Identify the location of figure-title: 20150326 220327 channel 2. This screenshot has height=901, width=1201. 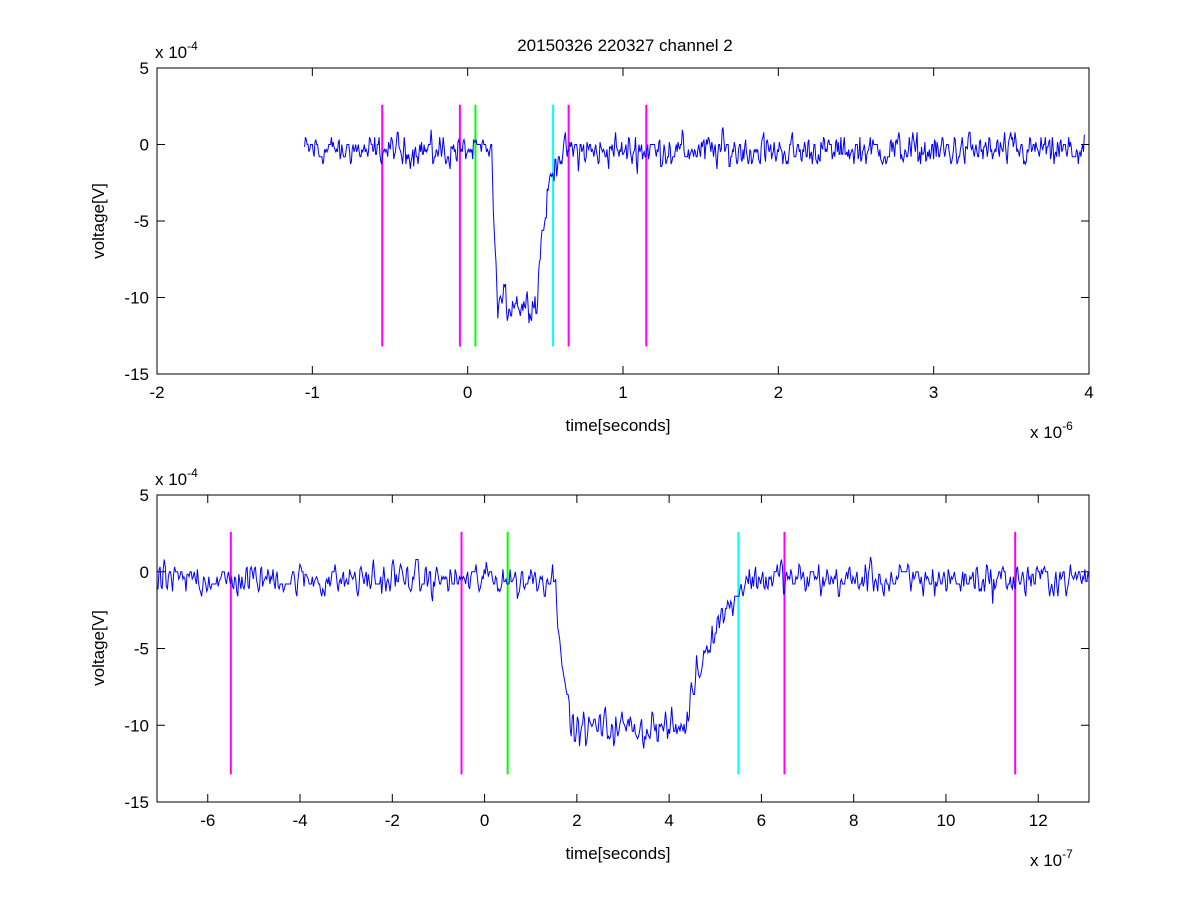
(625, 45).